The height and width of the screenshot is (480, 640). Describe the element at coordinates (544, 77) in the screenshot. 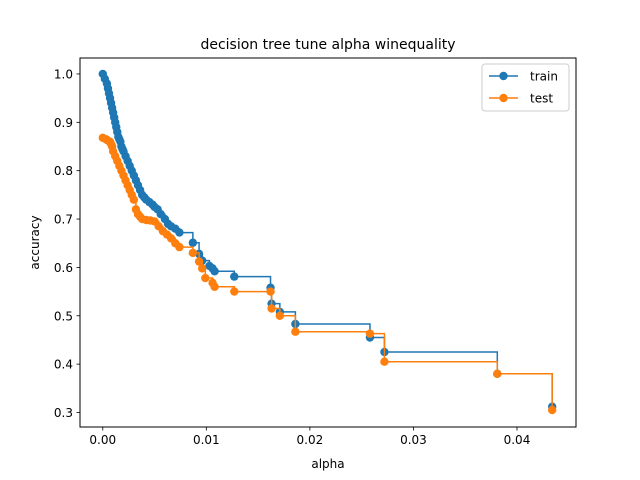

I see `legend-label-train: train` at that location.